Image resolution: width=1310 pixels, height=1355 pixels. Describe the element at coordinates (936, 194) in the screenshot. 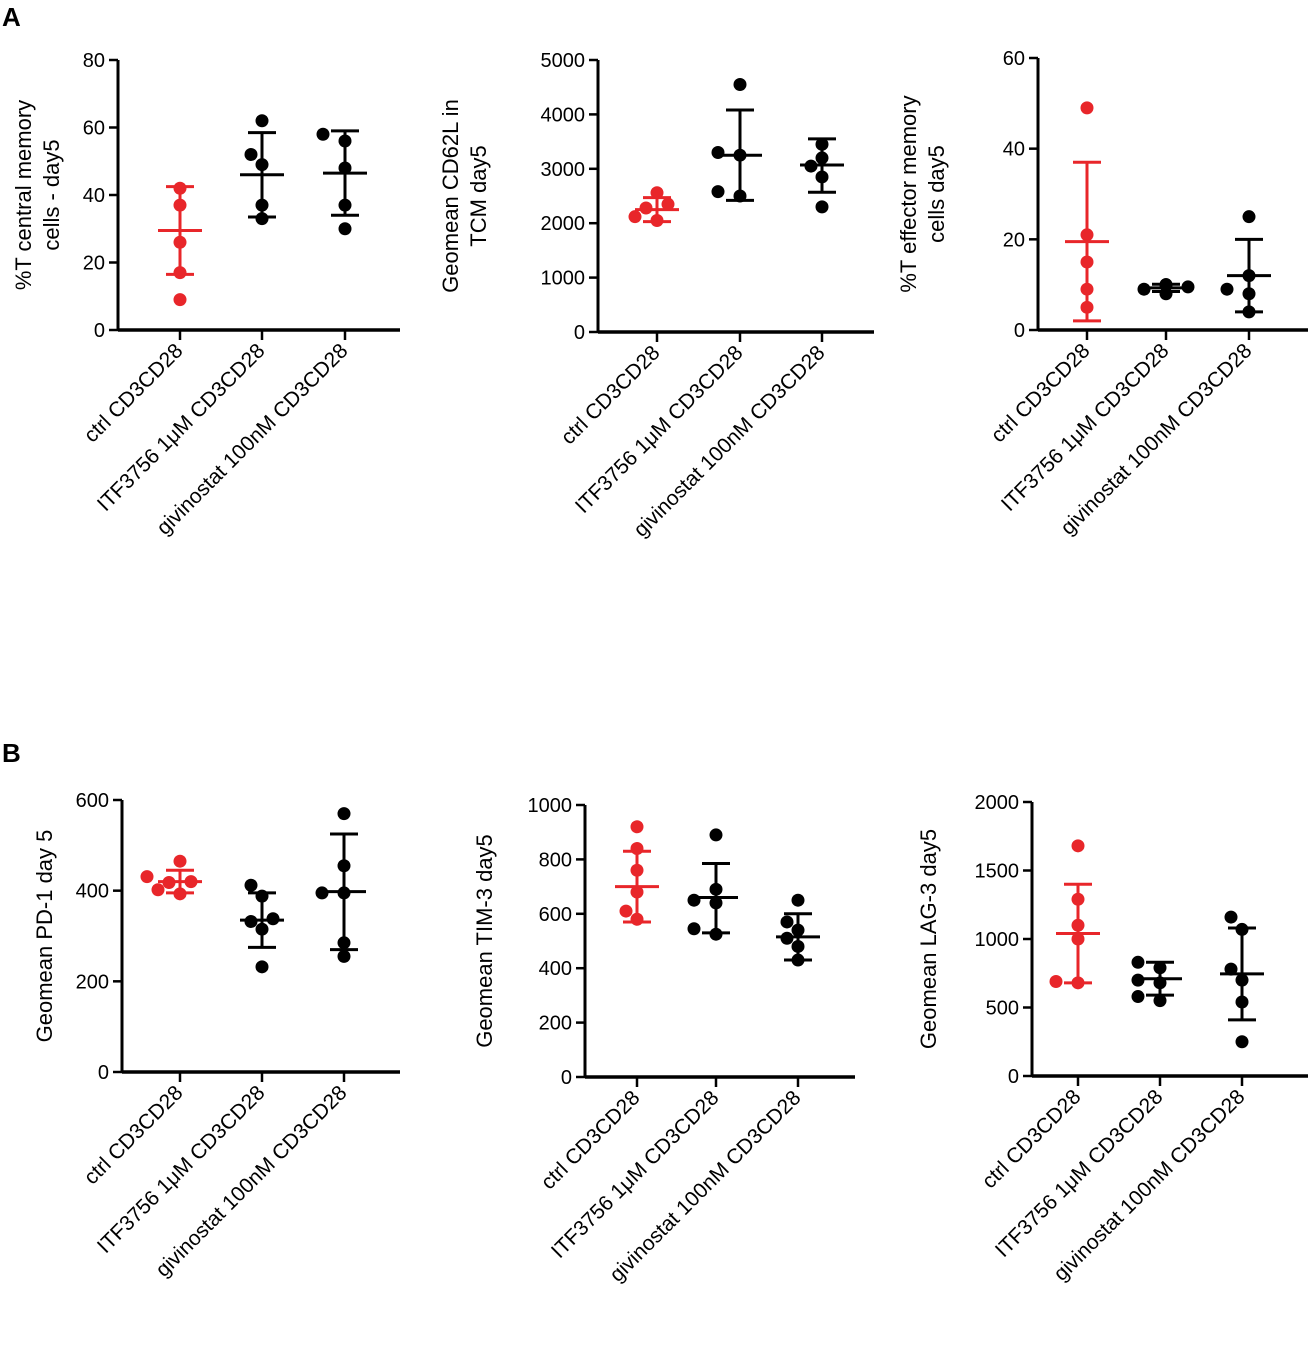

I see `y-axis-label: cells day5` at that location.